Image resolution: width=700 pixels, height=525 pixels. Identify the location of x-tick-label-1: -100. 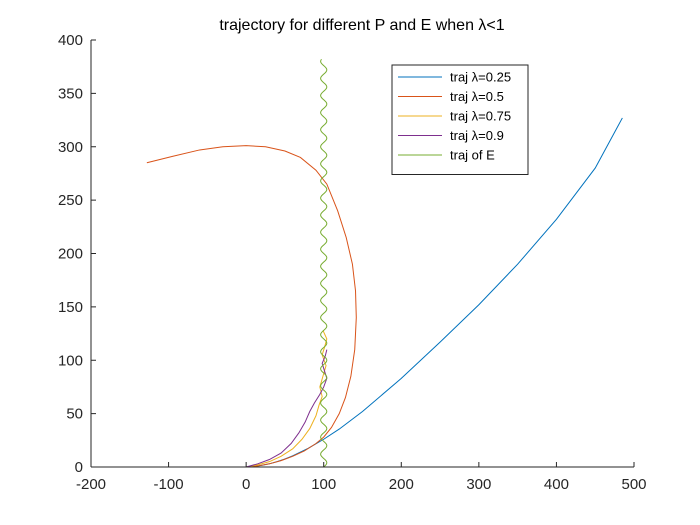
(169, 484).